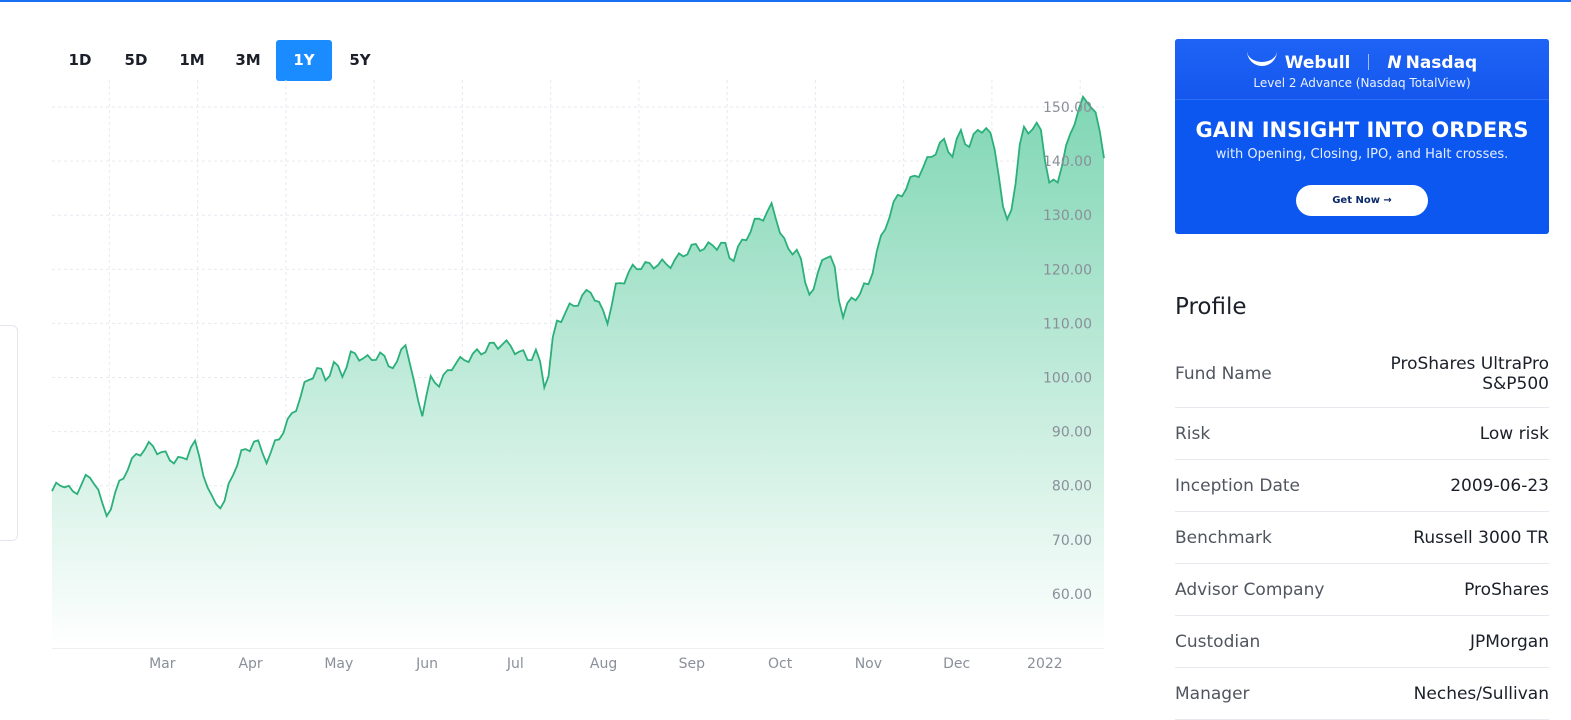  Describe the element at coordinates (785, 1) in the screenshot. I see `top-accent-line` at that location.